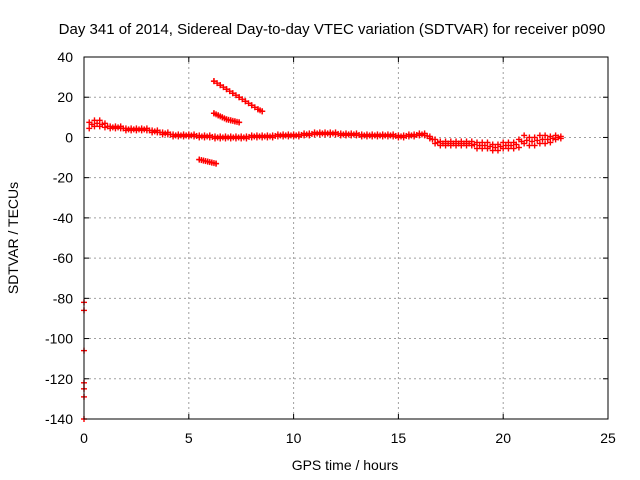 Image resolution: width=640 pixels, height=480 pixels. What do you see at coordinates (399, 438) in the screenshot?
I see `x-tick-label: 15` at bounding box center [399, 438].